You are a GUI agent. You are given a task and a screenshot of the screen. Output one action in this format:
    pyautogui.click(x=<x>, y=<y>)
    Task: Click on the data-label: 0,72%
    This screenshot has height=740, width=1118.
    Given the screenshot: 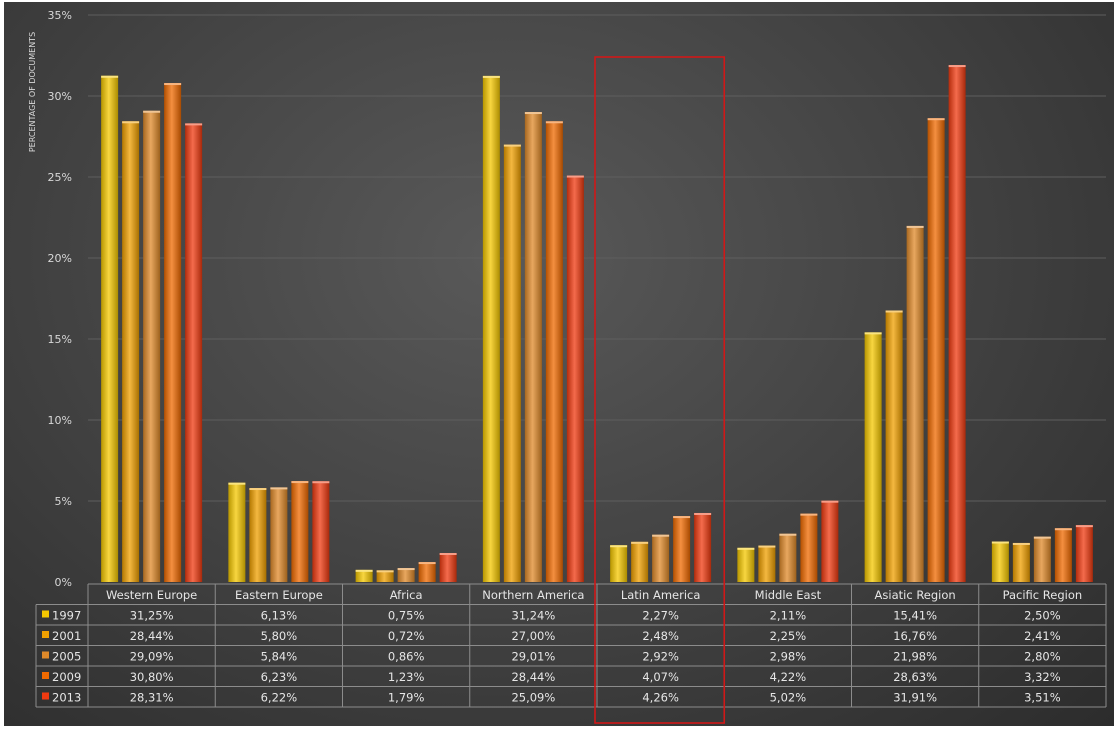 What is the action you would take?
    pyautogui.click(x=406, y=636)
    